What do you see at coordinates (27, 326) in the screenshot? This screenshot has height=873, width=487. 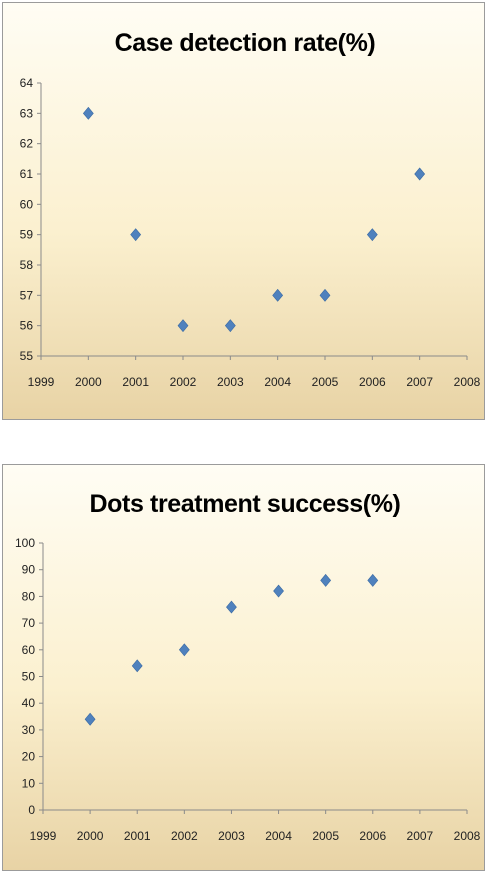 I see `y-tick-label: 56` at bounding box center [27, 326].